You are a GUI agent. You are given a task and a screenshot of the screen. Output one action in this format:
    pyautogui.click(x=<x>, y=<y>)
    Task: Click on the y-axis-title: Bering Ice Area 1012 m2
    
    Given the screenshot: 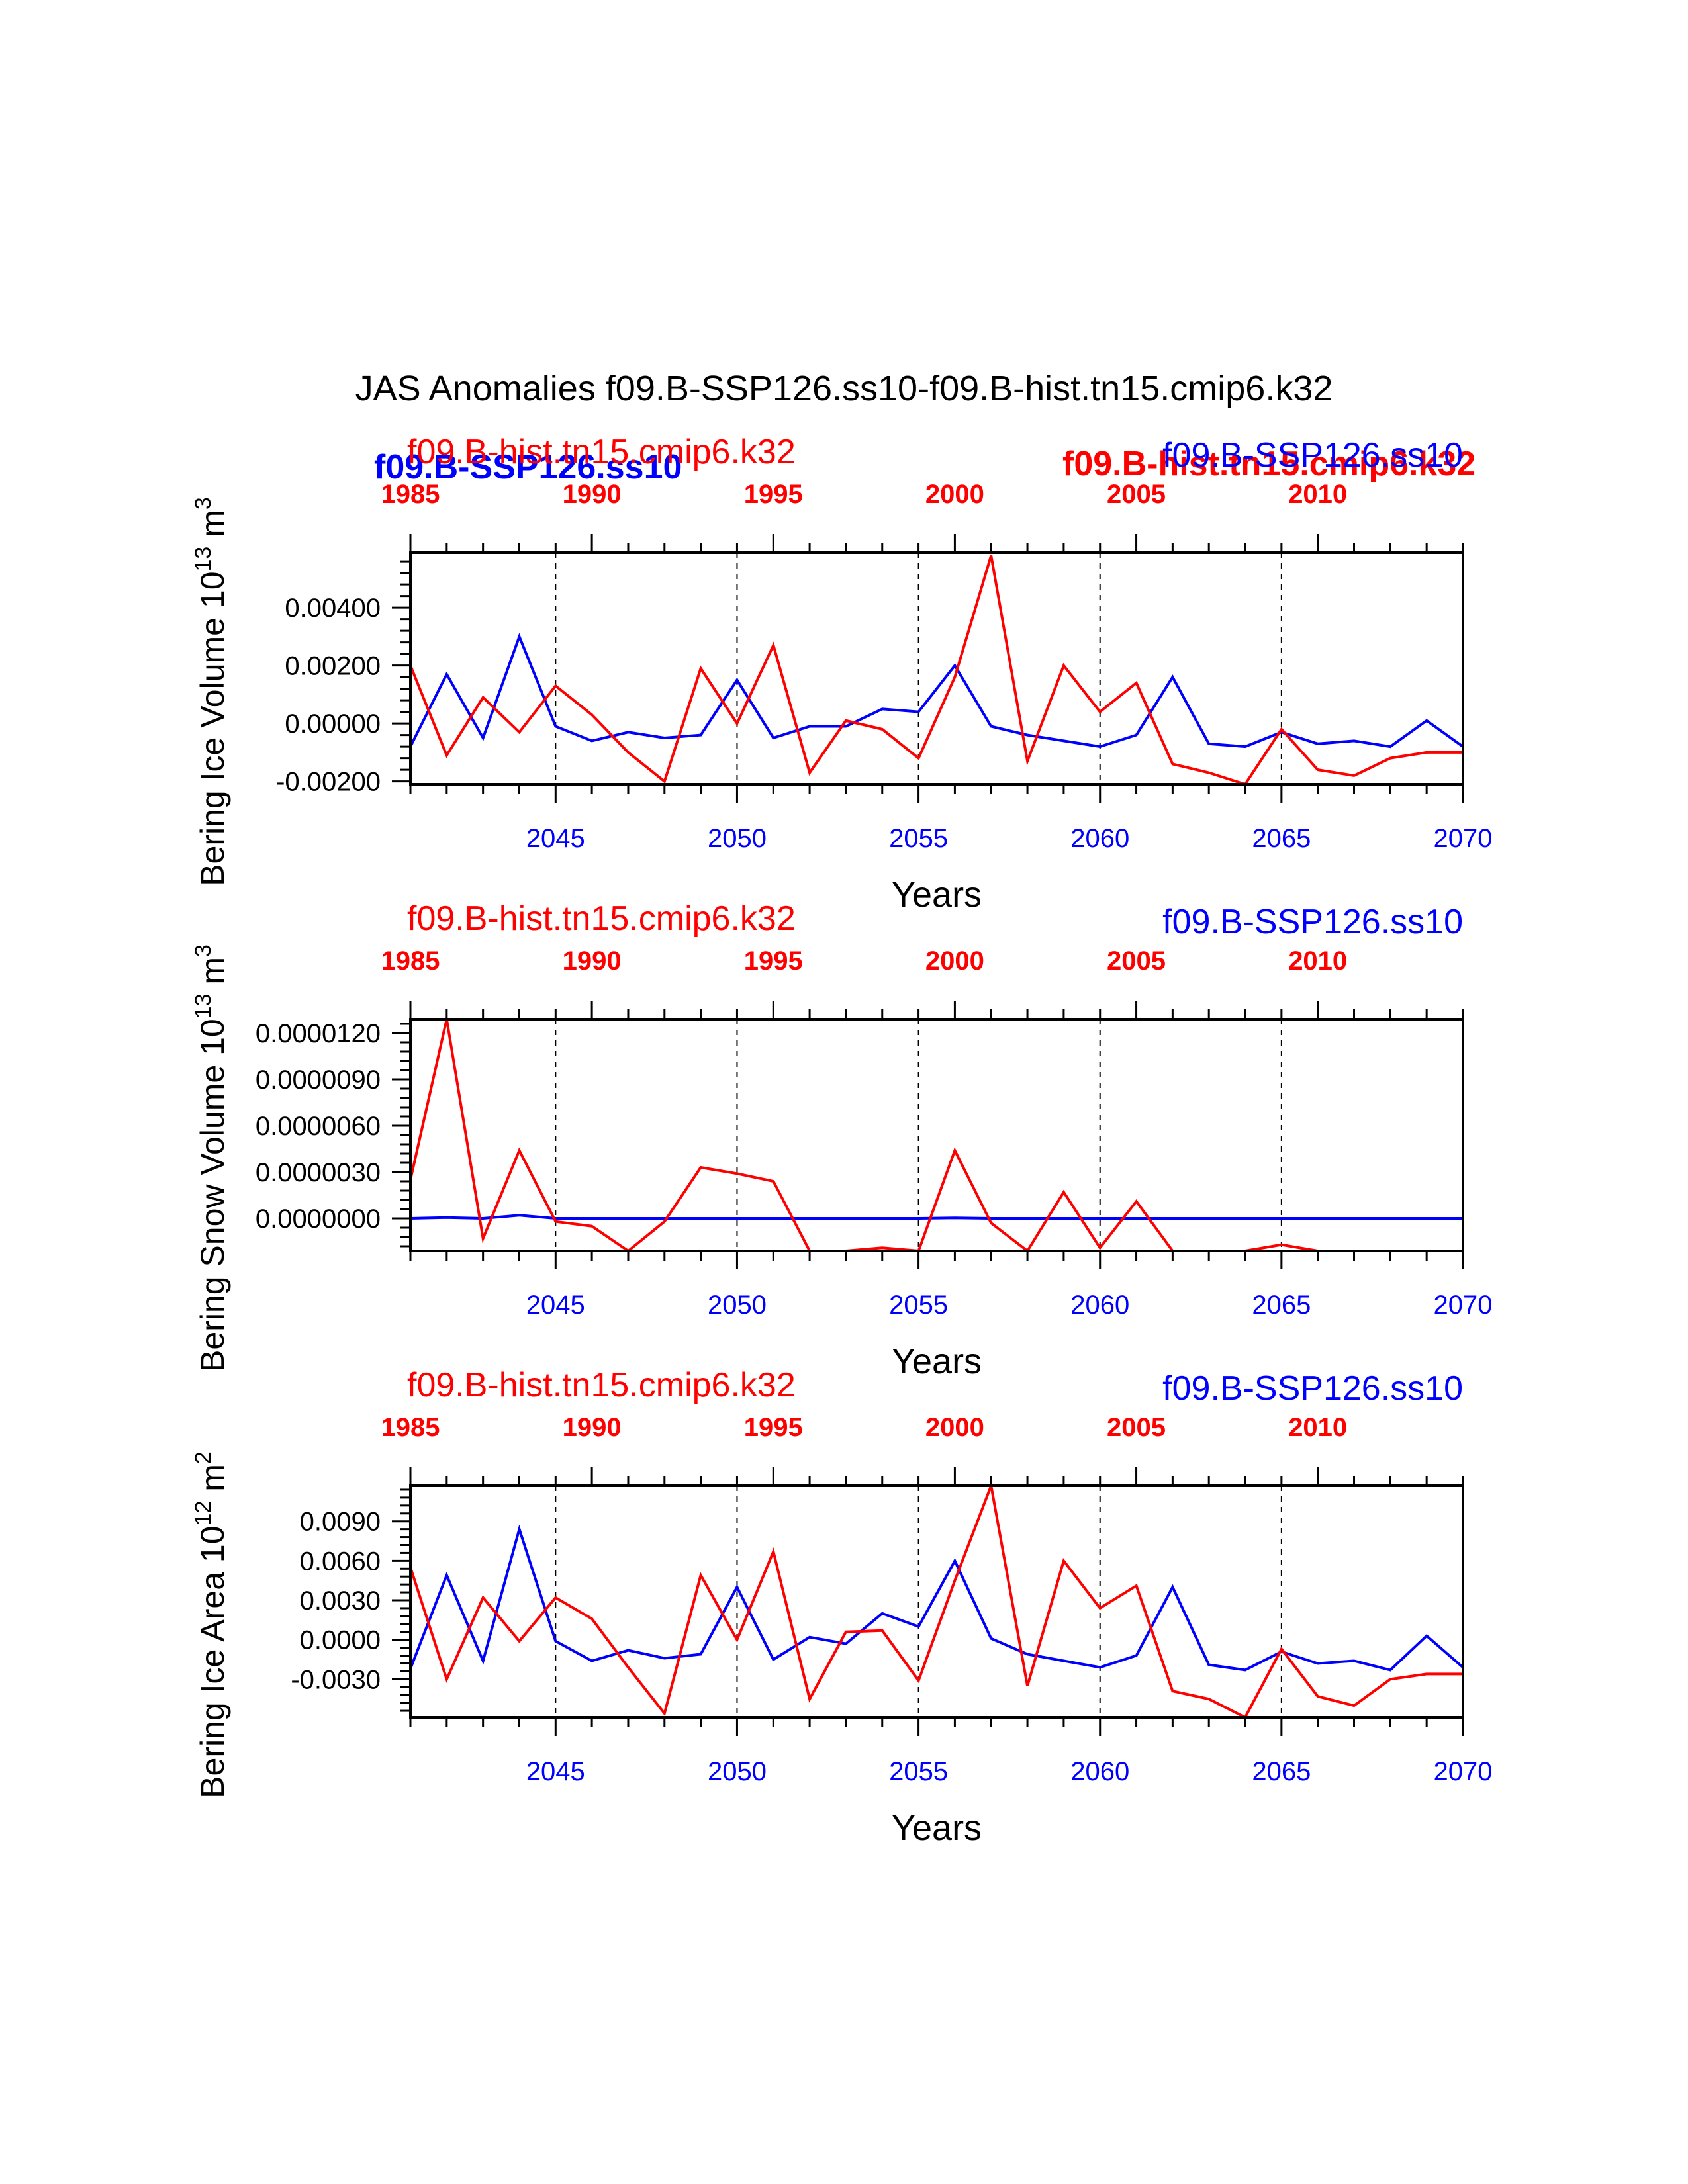 What is the action you would take?
    pyautogui.click(x=211, y=1624)
    